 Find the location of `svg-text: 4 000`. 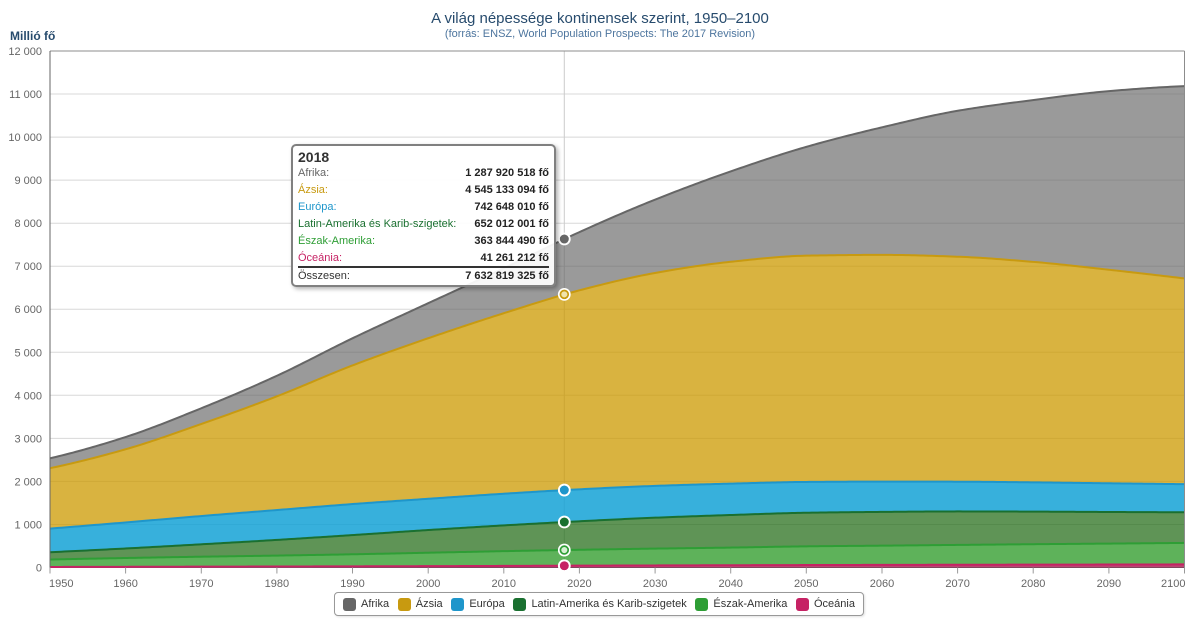

svg-text: 4 000 is located at coordinates (28, 396).